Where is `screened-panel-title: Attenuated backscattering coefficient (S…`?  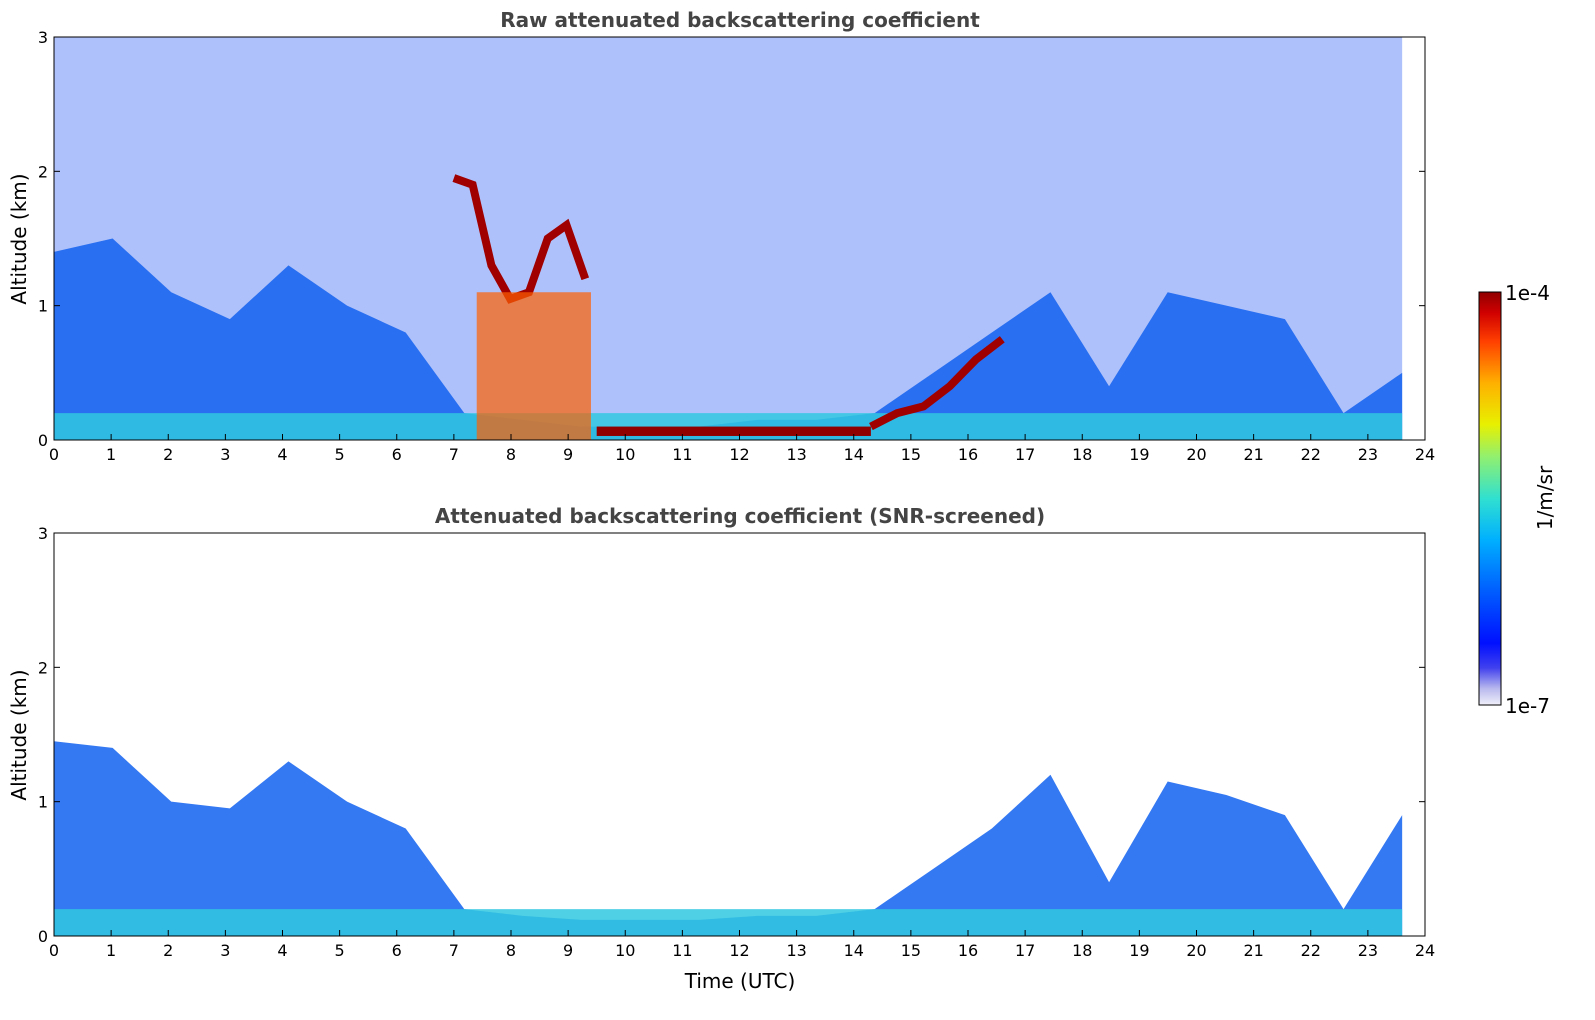
screened-panel-title: Attenuated backscattering coefficient (S… is located at coordinates (740, 516).